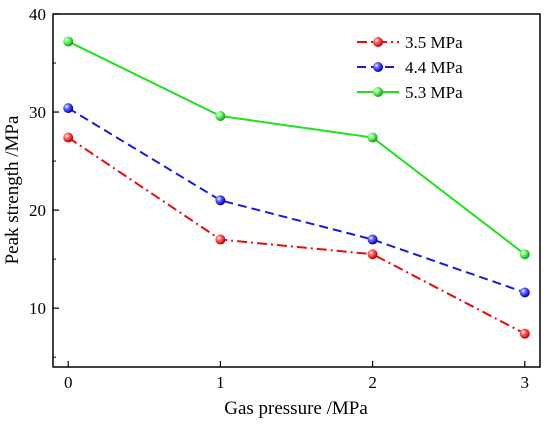 The width and height of the screenshot is (550, 424). Describe the element at coordinates (434, 92) in the screenshot. I see `legend-label: 5.3 MPa` at that location.